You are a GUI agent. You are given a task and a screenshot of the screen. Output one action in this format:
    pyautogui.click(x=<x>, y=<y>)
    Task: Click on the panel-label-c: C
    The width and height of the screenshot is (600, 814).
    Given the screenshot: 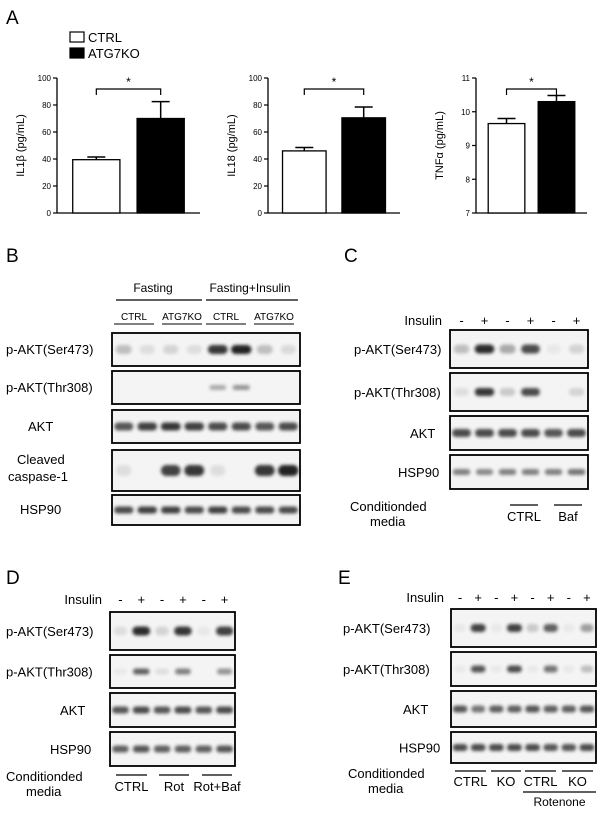 What is the action you would take?
    pyautogui.click(x=351, y=256)
    